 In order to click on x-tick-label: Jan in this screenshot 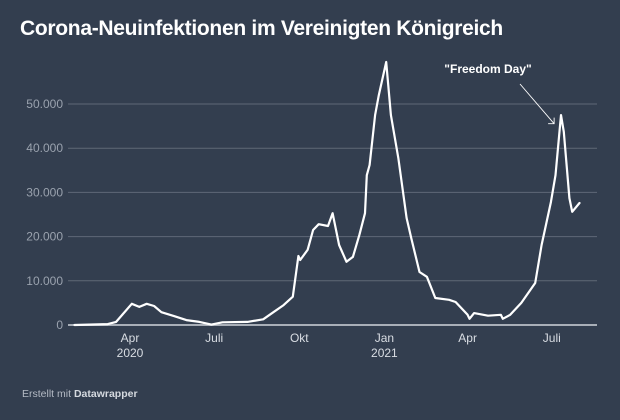, I will do `click(384, 338)`.